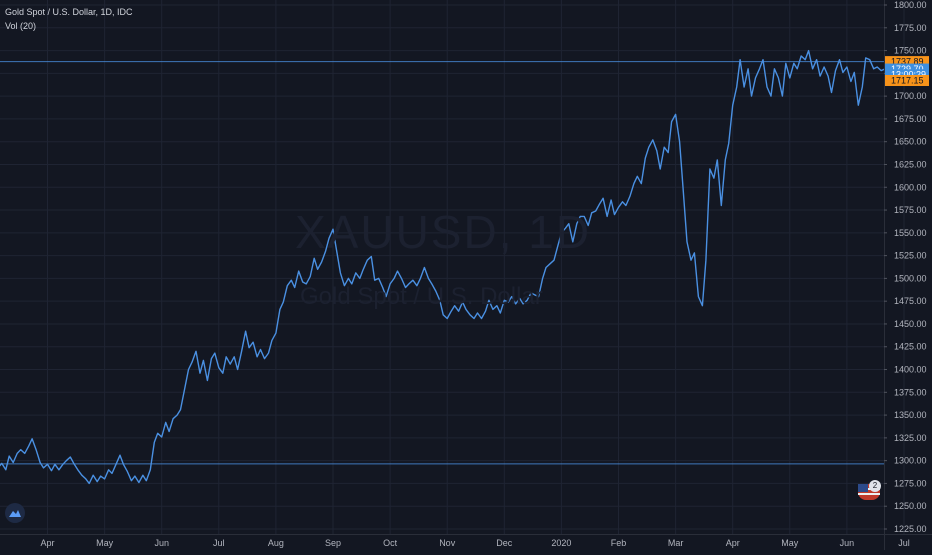  I want to click on price-label-text: 1729.70, so click(907, 69).